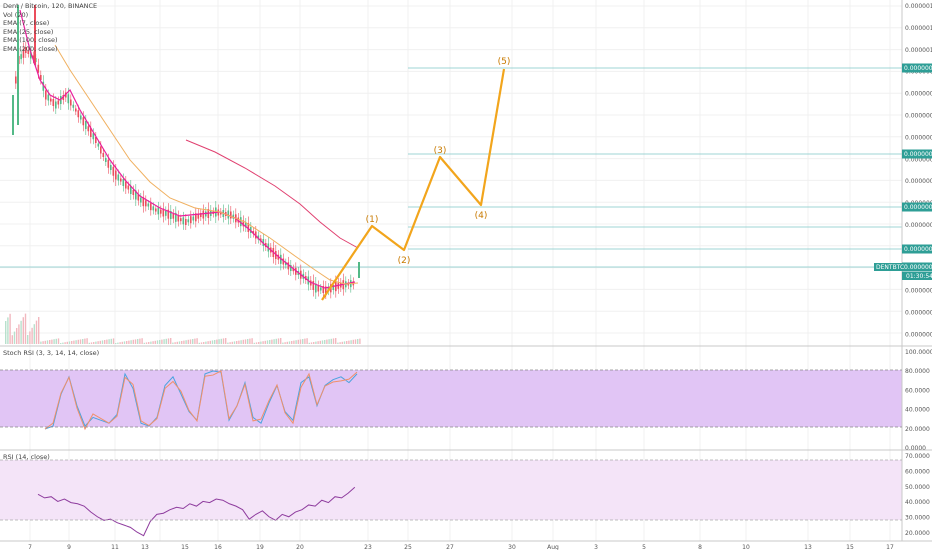  What do you see at coordinates (918, 249) in the screenshot?
I see `price-badge-label: 0.00000054` at bounding box center [918, 249].